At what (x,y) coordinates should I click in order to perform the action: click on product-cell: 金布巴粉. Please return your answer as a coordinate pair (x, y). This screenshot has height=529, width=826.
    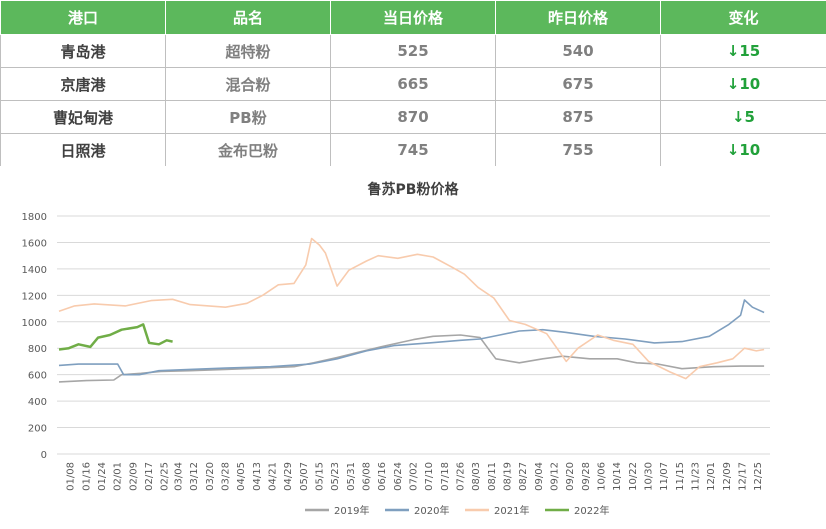
    Looking at the image, I should click on (248, 150).